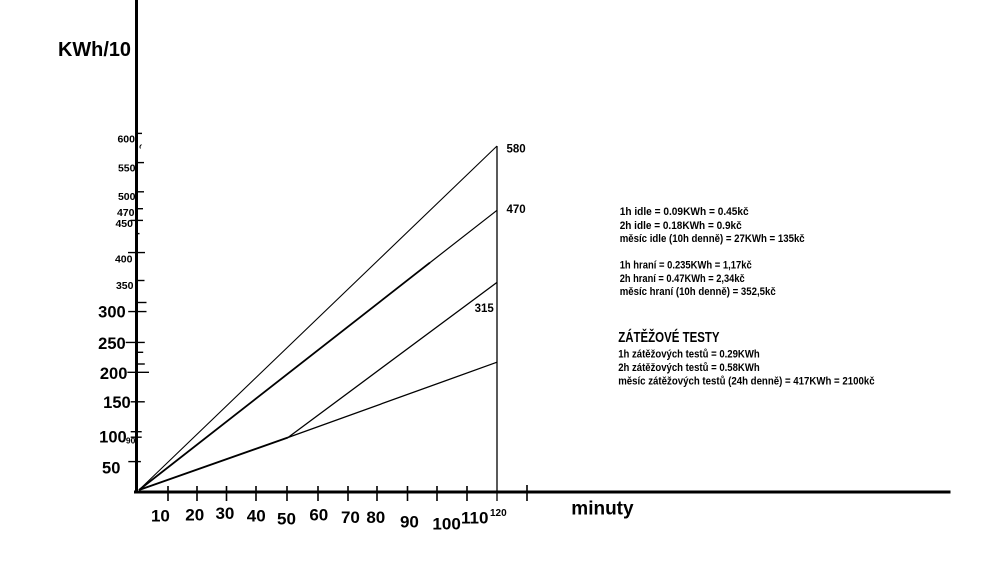 Image resolution: width=992 pixels, height=572 pixels. I want to click on svg-text: 315, so click(485, 309).